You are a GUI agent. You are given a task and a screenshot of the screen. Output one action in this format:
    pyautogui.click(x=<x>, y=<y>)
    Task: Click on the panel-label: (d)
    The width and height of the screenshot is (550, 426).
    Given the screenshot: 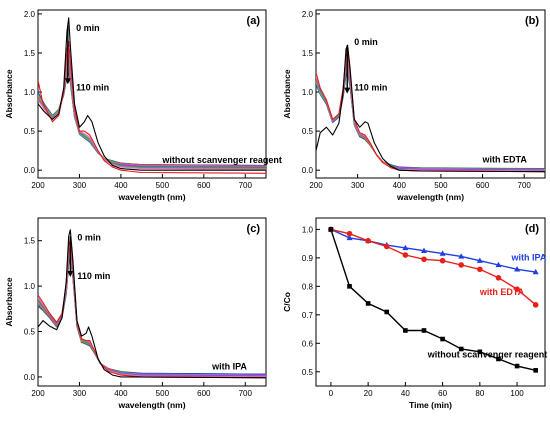 What is the action you would take?
    pyautogui.click(x=532, y=229)
    